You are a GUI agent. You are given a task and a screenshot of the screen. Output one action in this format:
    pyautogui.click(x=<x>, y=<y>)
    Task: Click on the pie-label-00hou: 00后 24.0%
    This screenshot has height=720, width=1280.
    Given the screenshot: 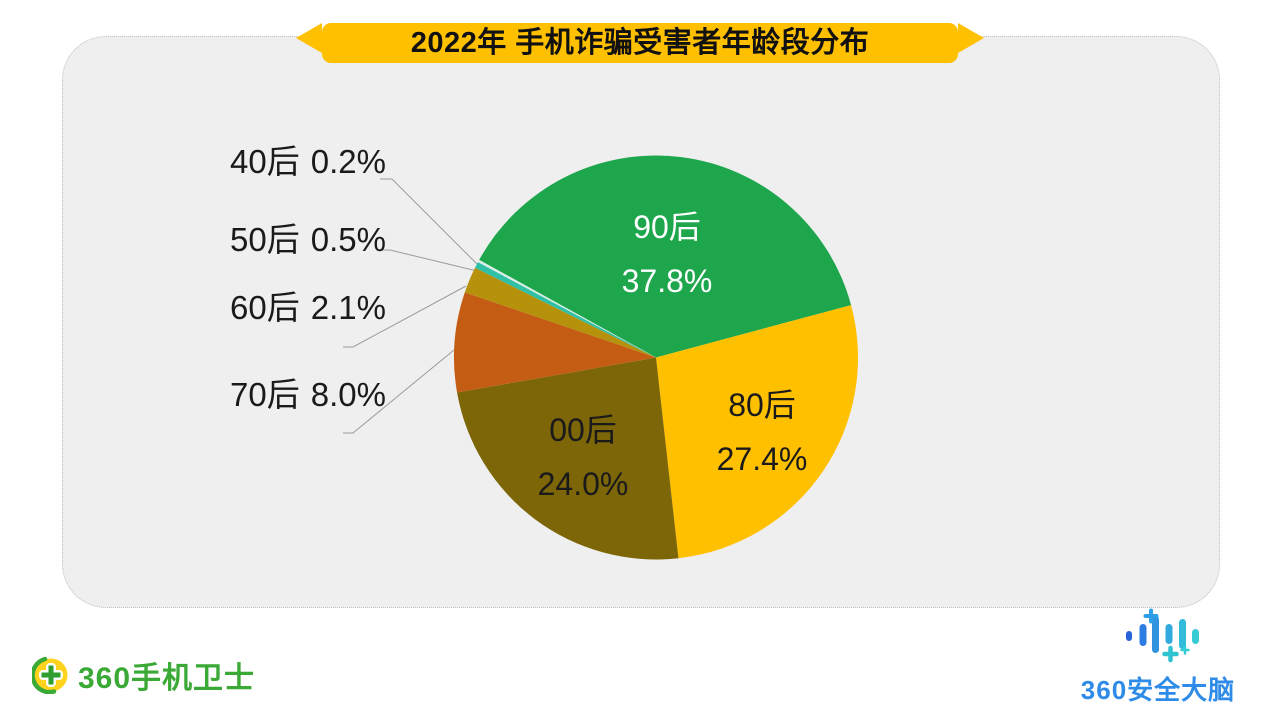 What is the action you would take?
    pyautogui.click(x=583, y=457)
    